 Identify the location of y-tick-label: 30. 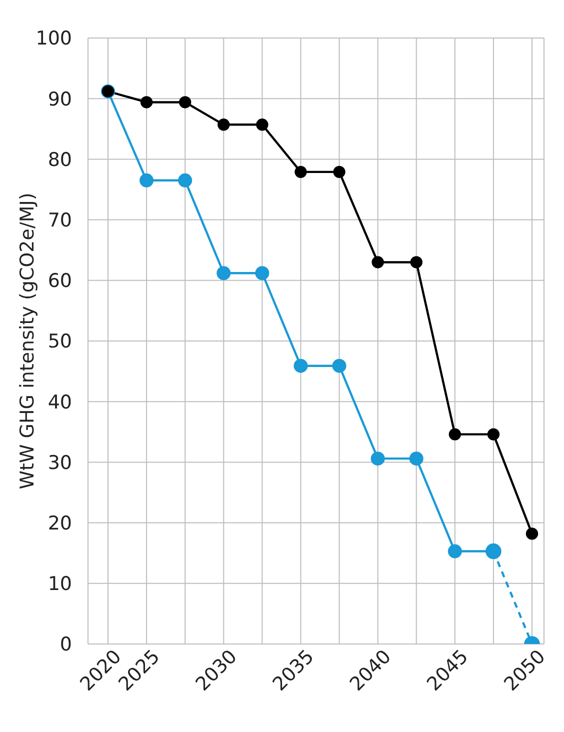
(60, 463).